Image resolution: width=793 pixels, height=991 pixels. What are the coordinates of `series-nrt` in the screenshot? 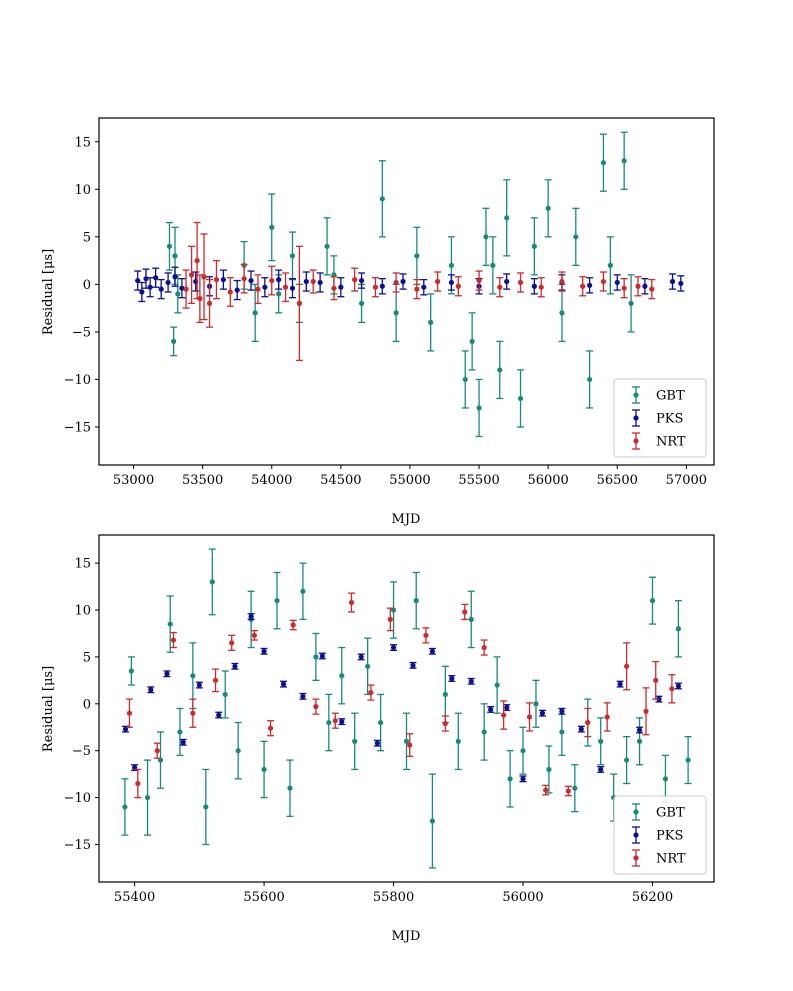 It's located at (419, 291).